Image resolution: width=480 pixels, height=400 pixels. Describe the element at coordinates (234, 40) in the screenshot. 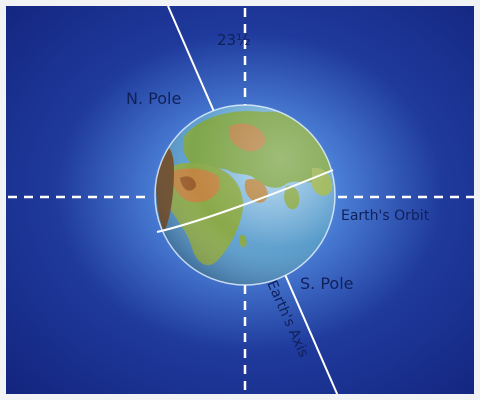

I see `tilt-angle-label: 23½` at that location.